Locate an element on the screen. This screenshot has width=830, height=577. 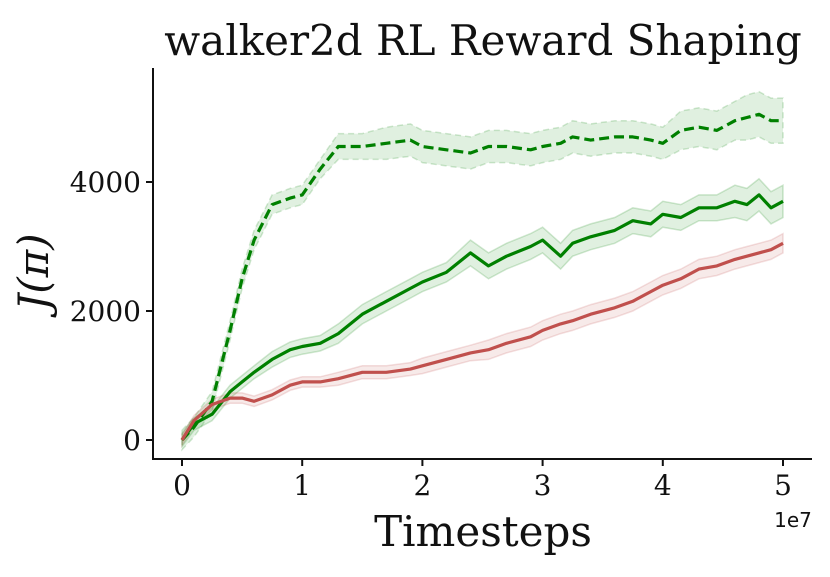
x-tick-label: 2 is located at coordinates (422, 485).